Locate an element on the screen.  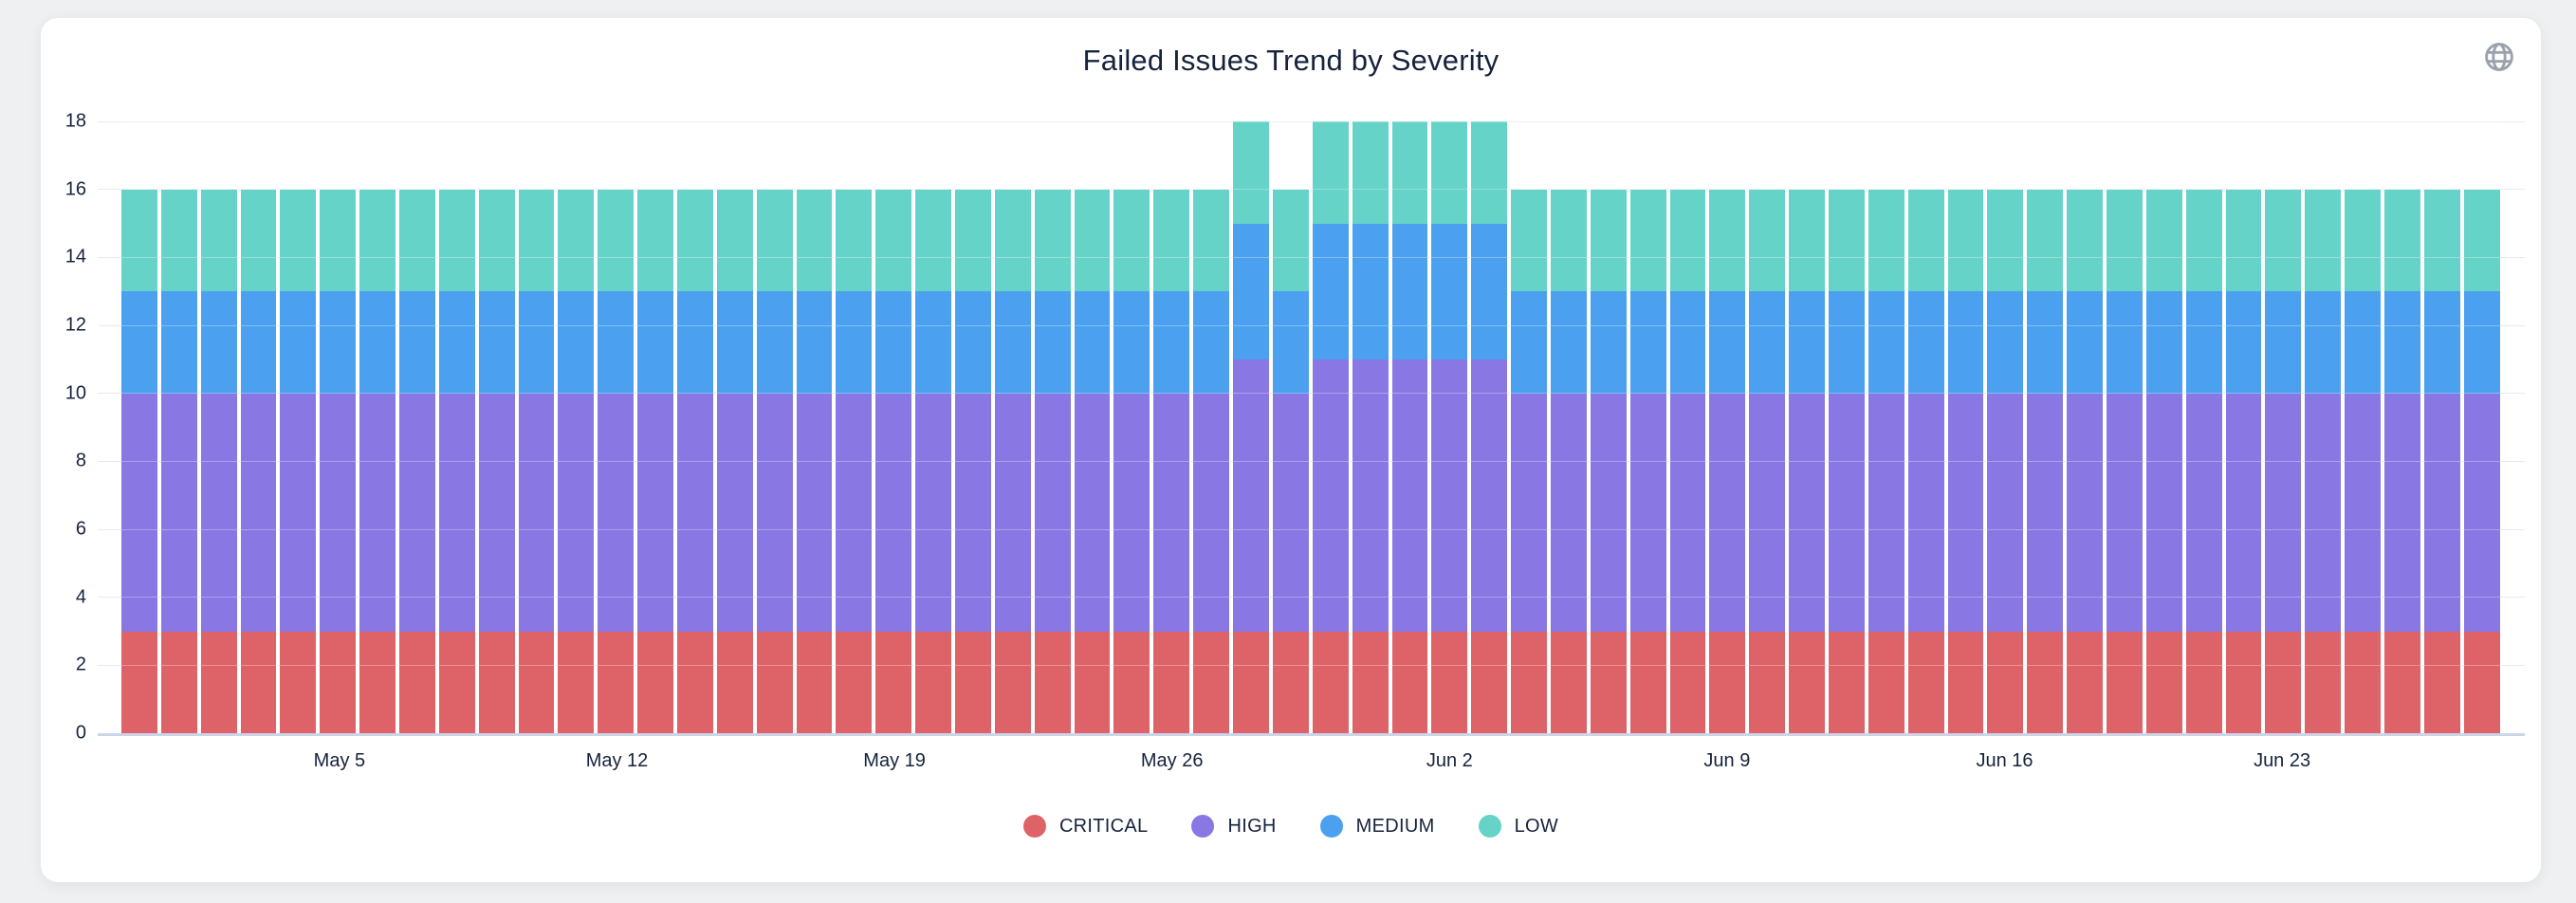
legend-item-medium: MEDIUM is located at coordinates (1377, 826).